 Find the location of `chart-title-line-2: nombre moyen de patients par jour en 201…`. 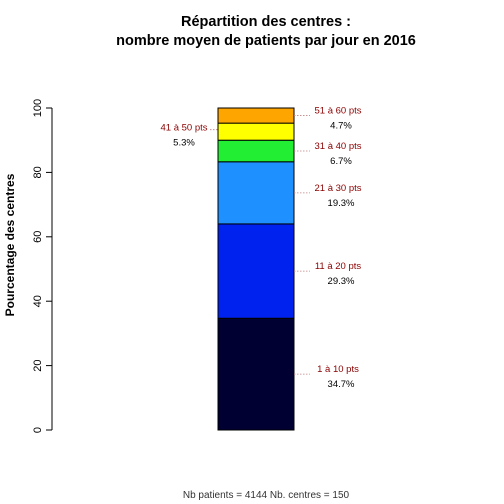

chart-title-line-2: nombre moyen de patients par jour en 201… is located at coordinates (266, 41).